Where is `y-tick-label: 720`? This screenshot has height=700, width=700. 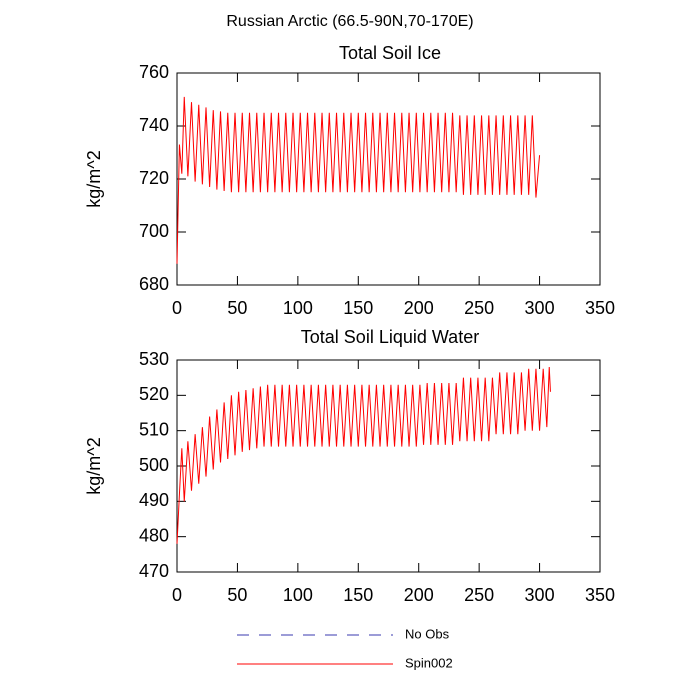 y-tick-label: 720 is located at coordinates (154, 178).